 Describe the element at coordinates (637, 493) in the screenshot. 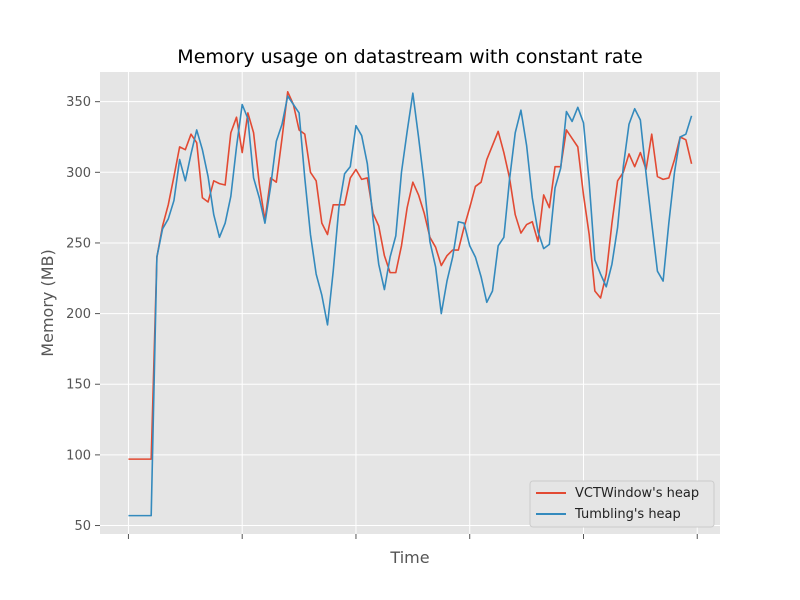

I see `legend-label-vctwindow: VCTWindow's heap` at that location.